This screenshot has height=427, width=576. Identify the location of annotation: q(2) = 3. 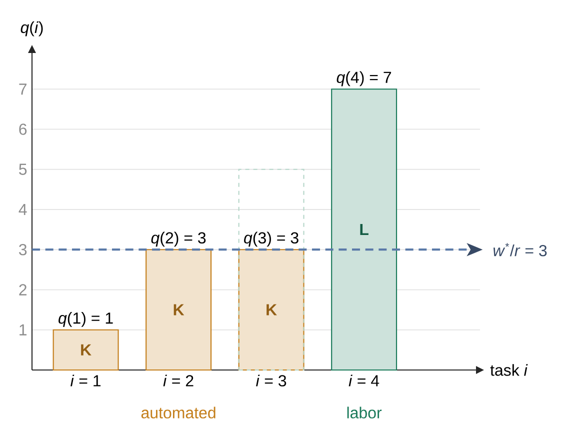
(178, 239).